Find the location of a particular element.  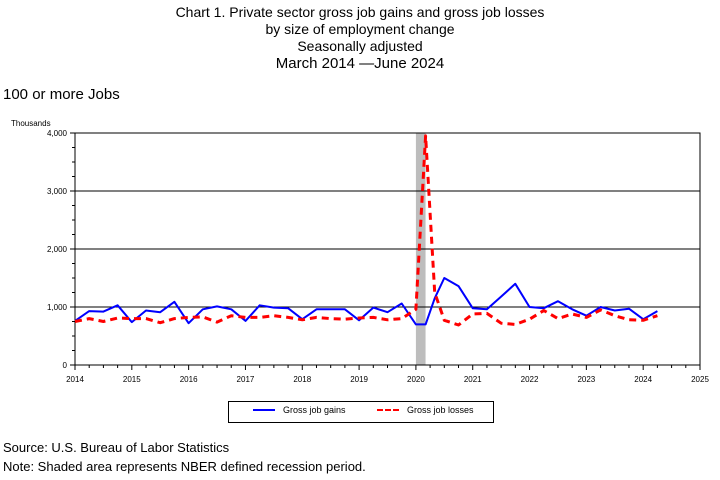

x-tick-label: 2014 is located at coordinates (75, 379).